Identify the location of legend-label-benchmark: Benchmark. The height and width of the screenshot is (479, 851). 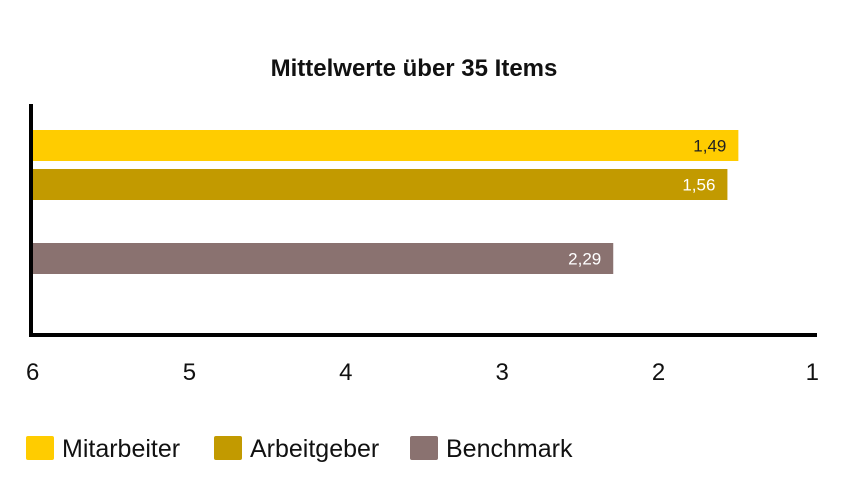
(509, 449).